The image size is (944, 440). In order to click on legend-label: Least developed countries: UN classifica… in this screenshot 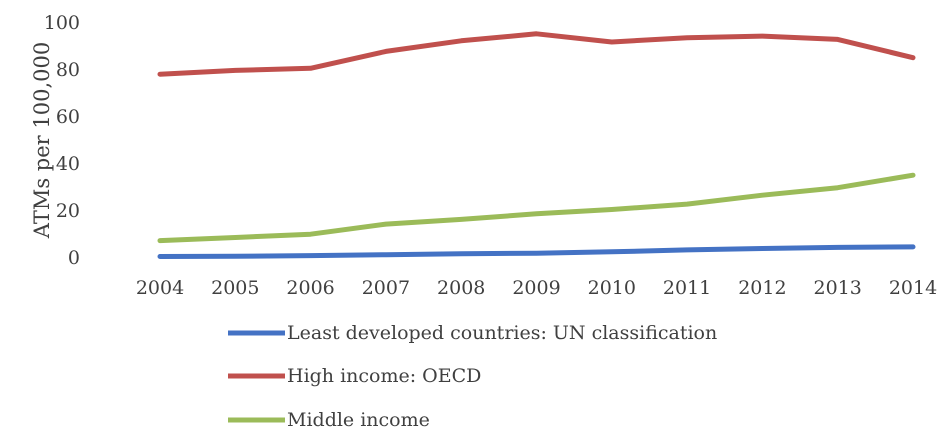, I will do `click(502, 333)`.